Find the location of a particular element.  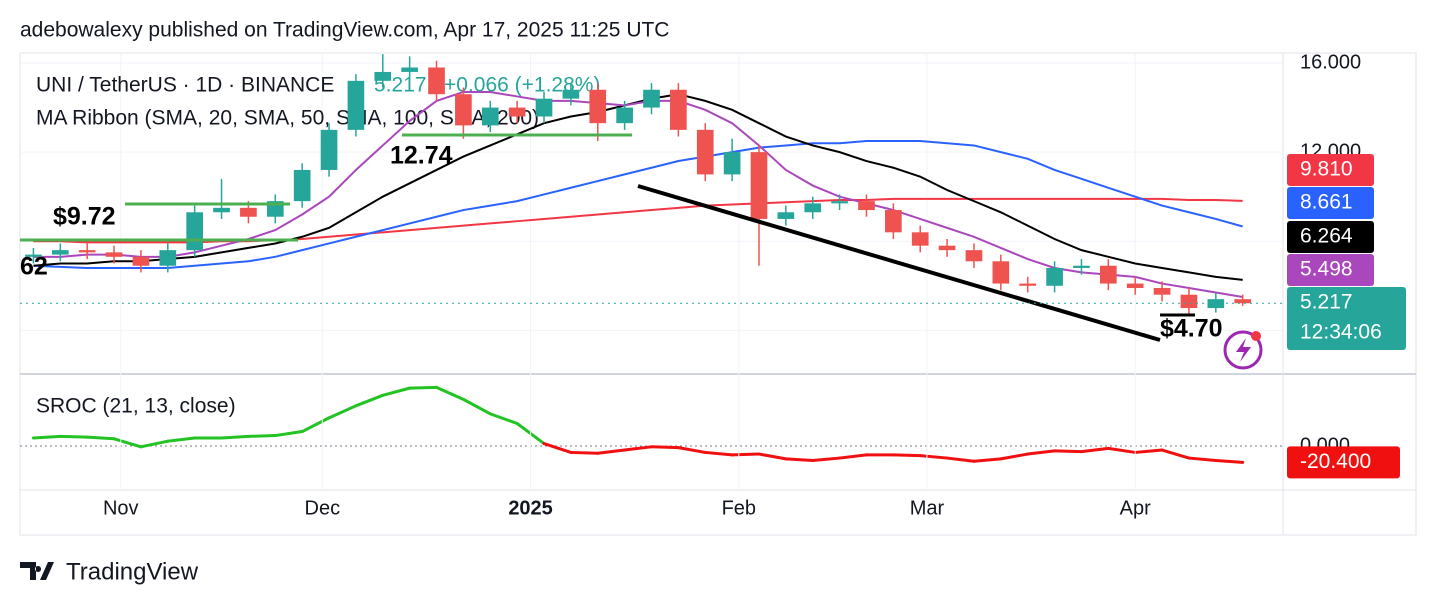

legend-change: +0.066 (+1.28%) is located at coordinates (522, 85).